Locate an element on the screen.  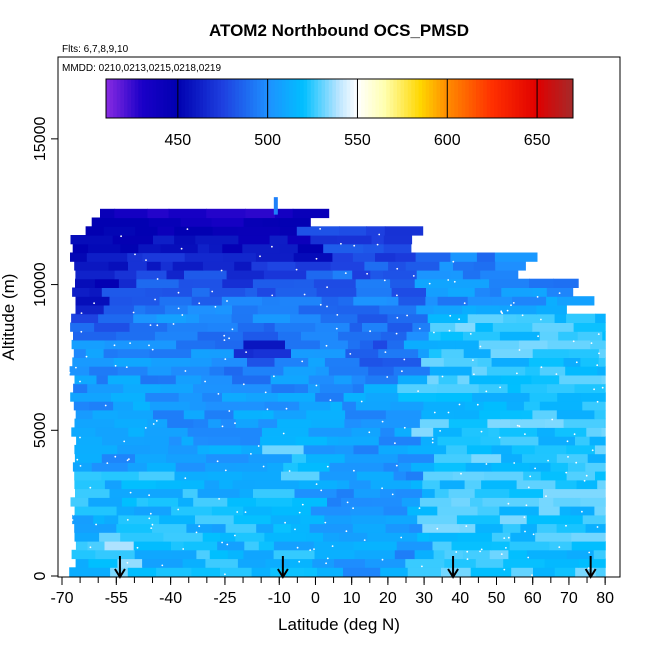
colorbar: 450 500 550 600 650 is located at coordinates (339, 113).